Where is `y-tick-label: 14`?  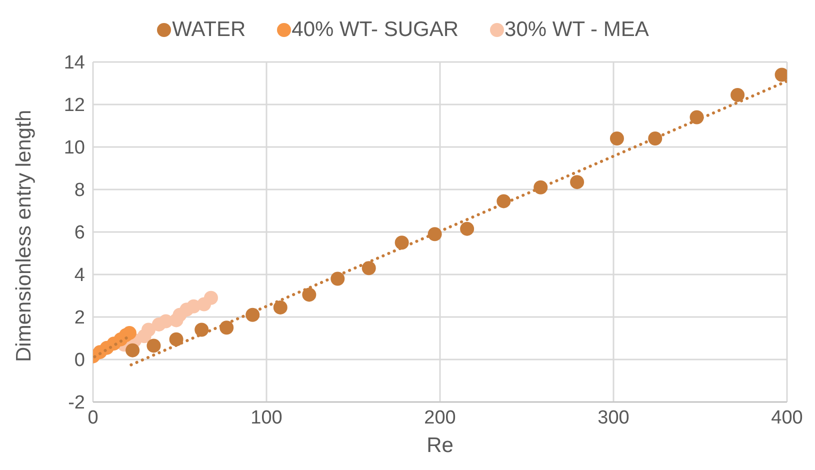
y-tick-label: 14 is located at coordinates (75, 63).